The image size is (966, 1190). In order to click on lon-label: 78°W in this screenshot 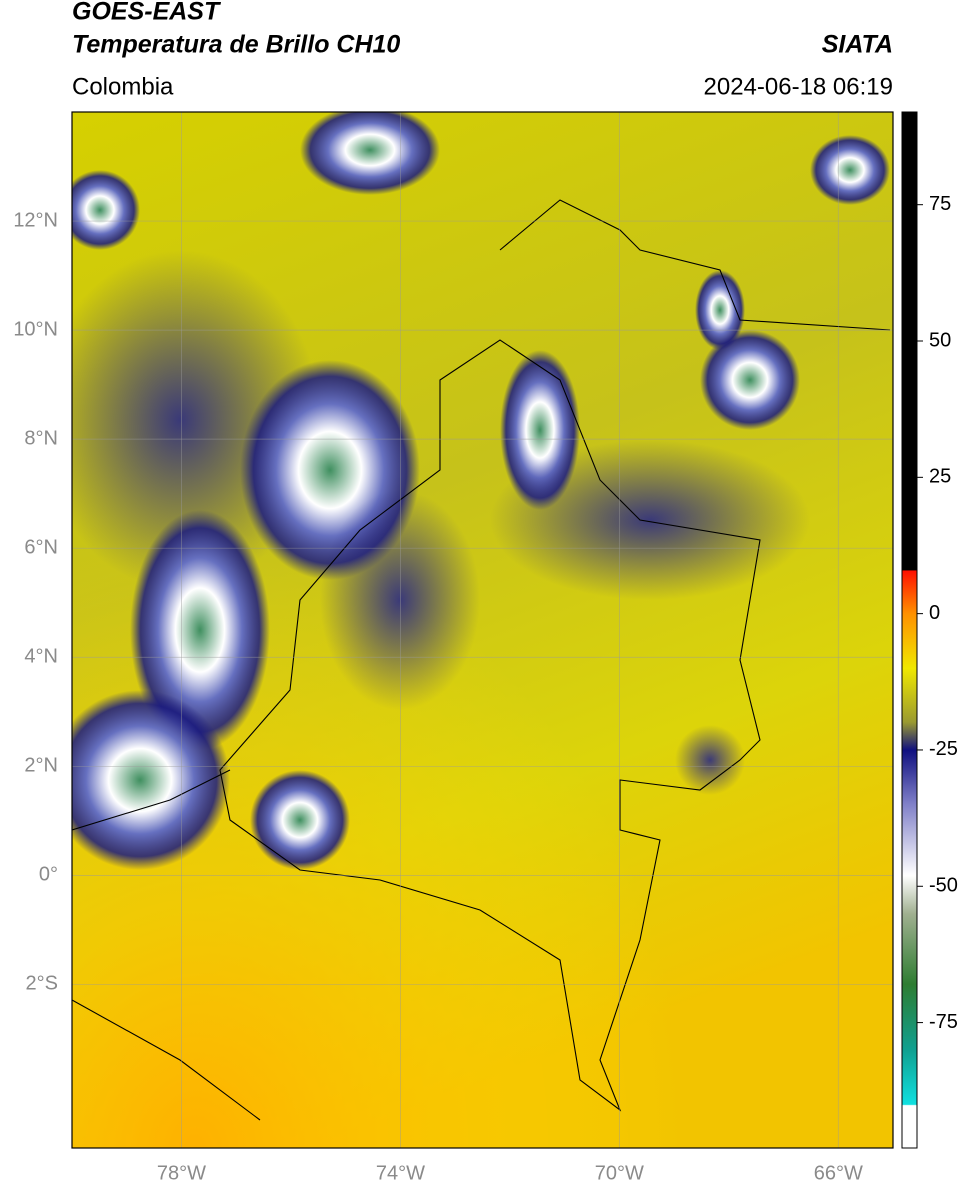, I will do `click(181, 1173)`.